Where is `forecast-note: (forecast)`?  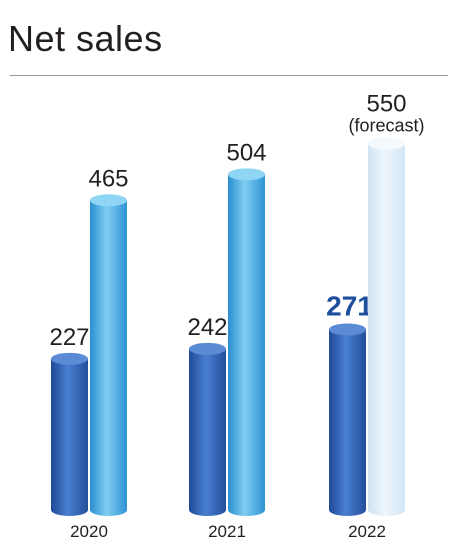 forecast-note: (forecast) is located at coordinates (386, 126).